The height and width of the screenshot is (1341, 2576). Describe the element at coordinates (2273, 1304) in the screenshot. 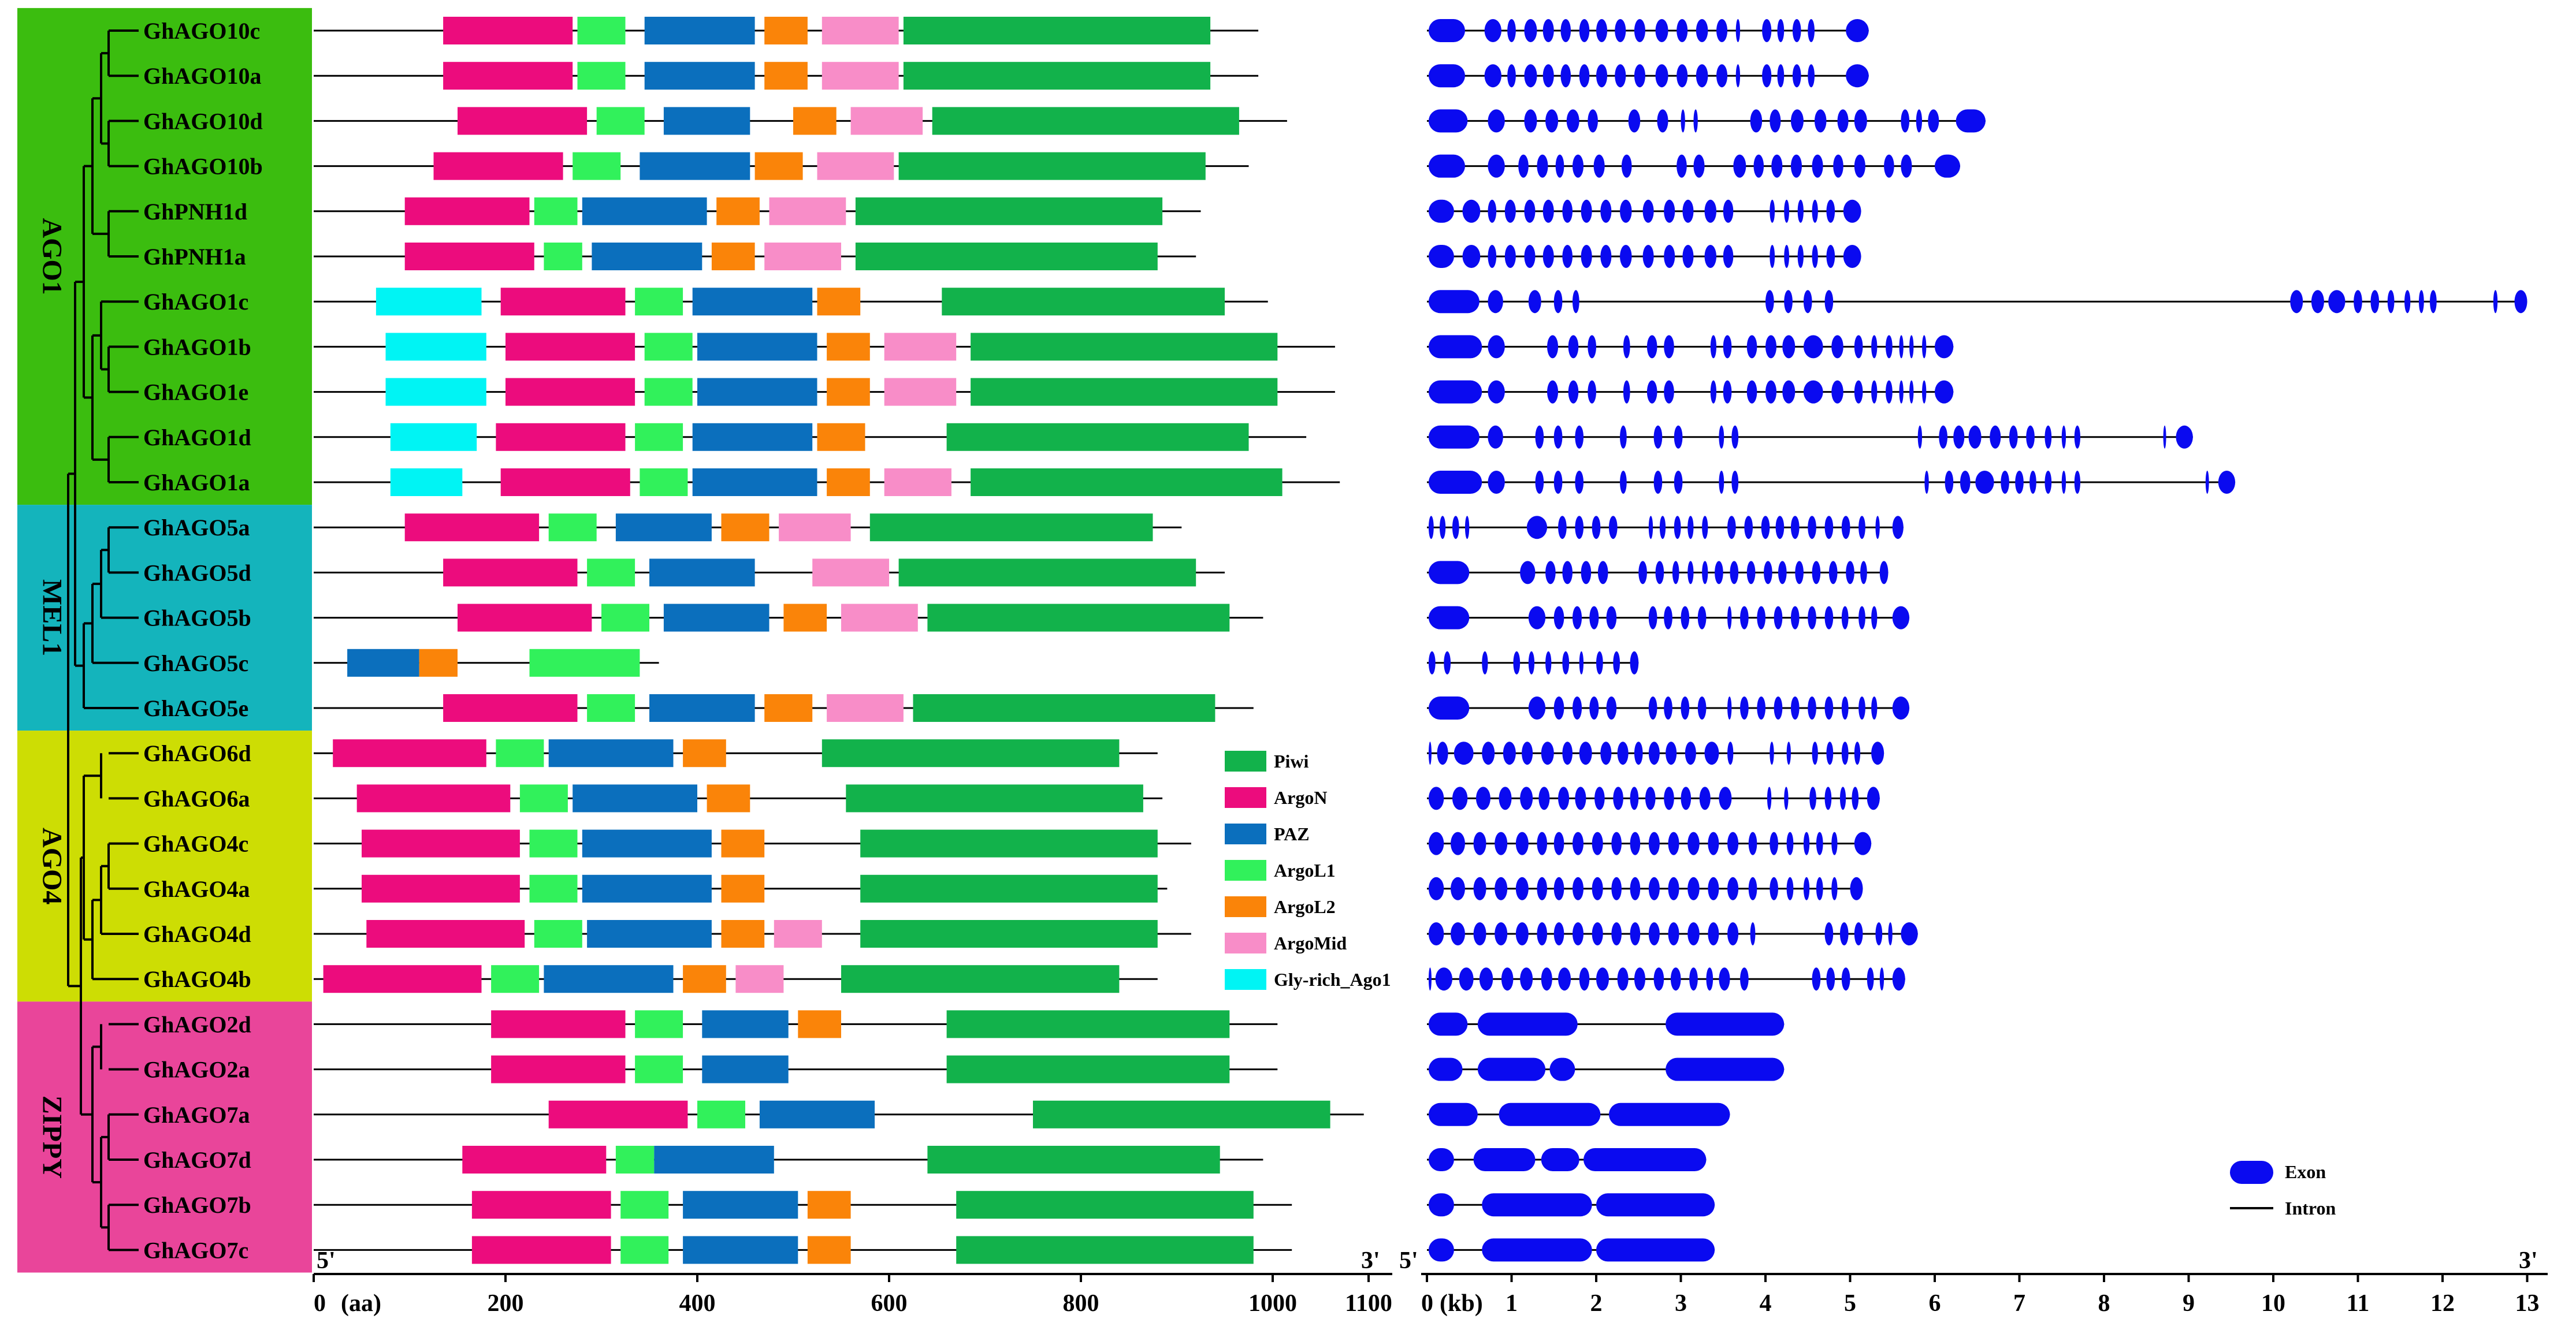

I see `gene-tick-label: 10` at that location.